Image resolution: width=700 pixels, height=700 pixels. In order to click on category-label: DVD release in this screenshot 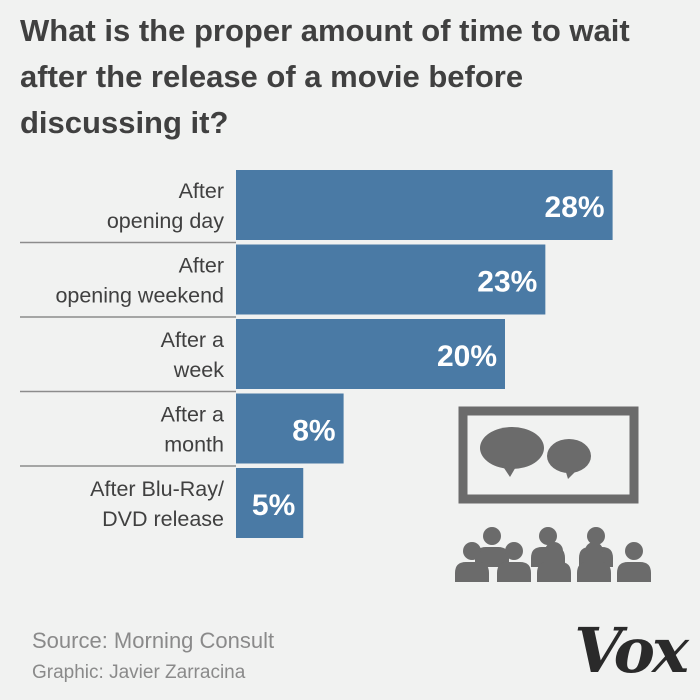, I will do `click(163, 519)`.